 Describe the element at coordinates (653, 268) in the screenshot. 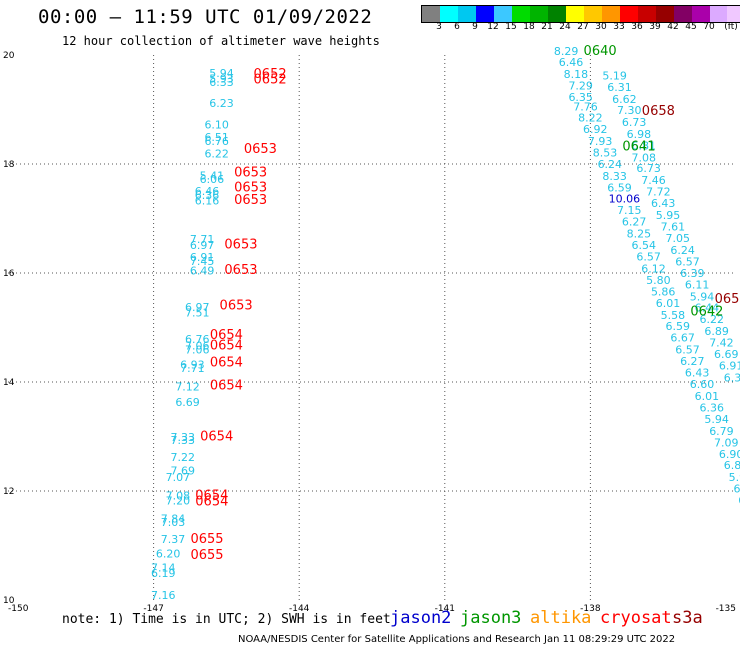

I see `data-point-label: 6.12` at that location.